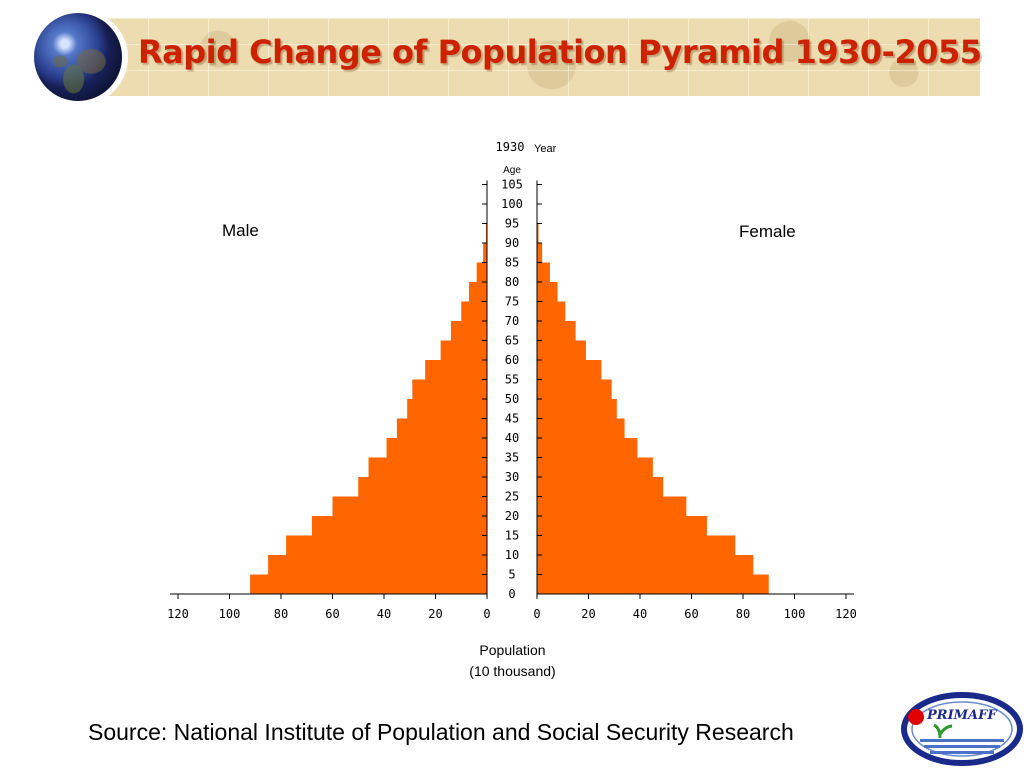  What do you see at coordinates (512, 224) in the screenshot?
I see `age-tick-label-95: 95` at bounding box center [512, 224].